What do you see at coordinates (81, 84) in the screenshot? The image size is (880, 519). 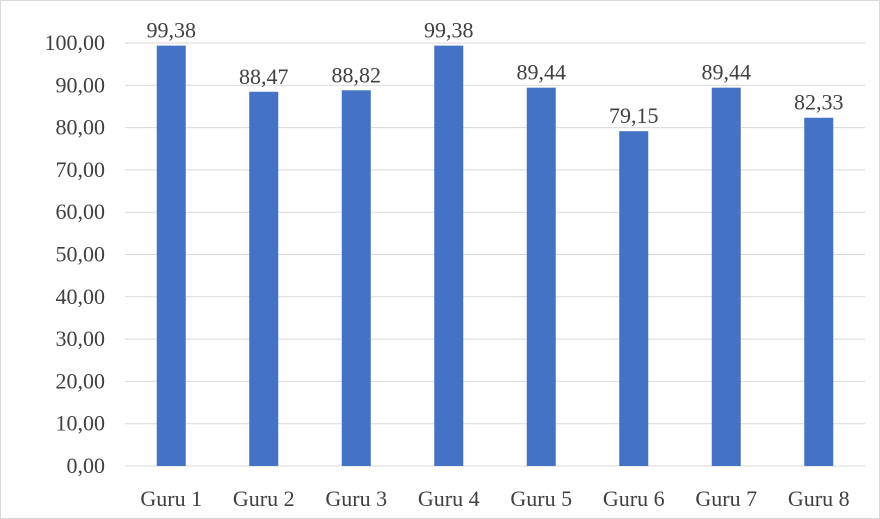 I see `y-tick-label: 90,00` at bounding box center [81, 84].